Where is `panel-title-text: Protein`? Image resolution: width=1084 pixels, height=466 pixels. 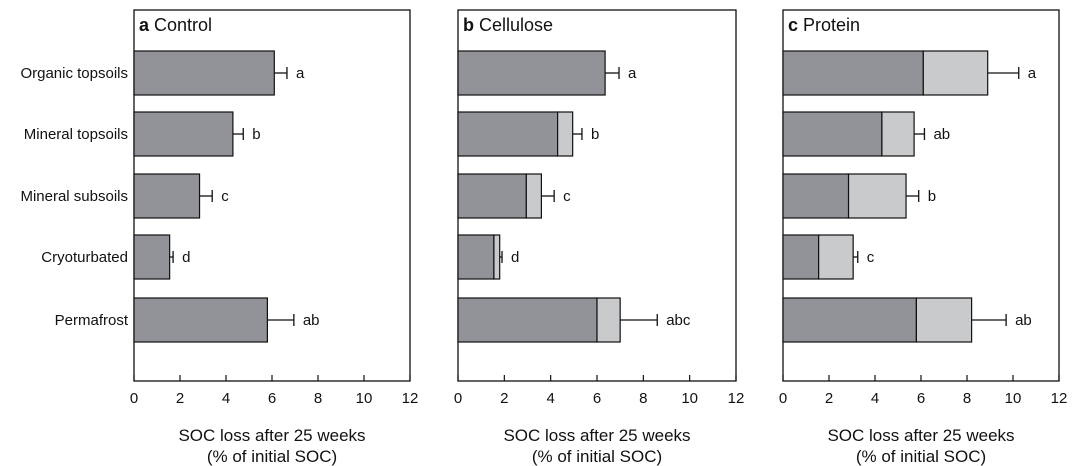
panel-title-text: Protein is located at coordinates (829, 25).